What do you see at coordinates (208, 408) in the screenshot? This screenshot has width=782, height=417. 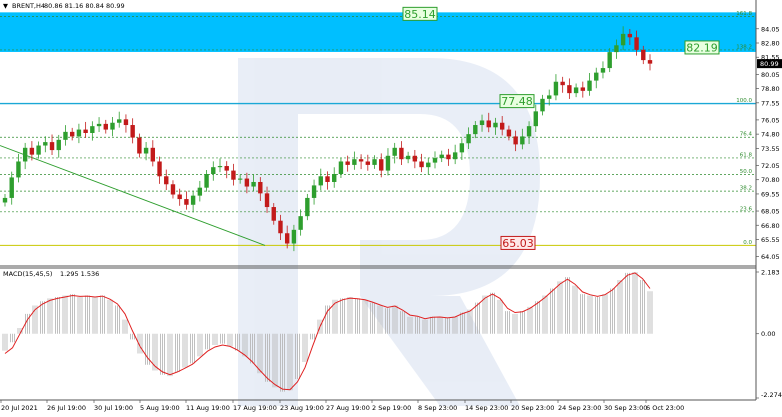 I see `time-tick-label: 11 Aug 19:00` at bounding box center [208, 408].